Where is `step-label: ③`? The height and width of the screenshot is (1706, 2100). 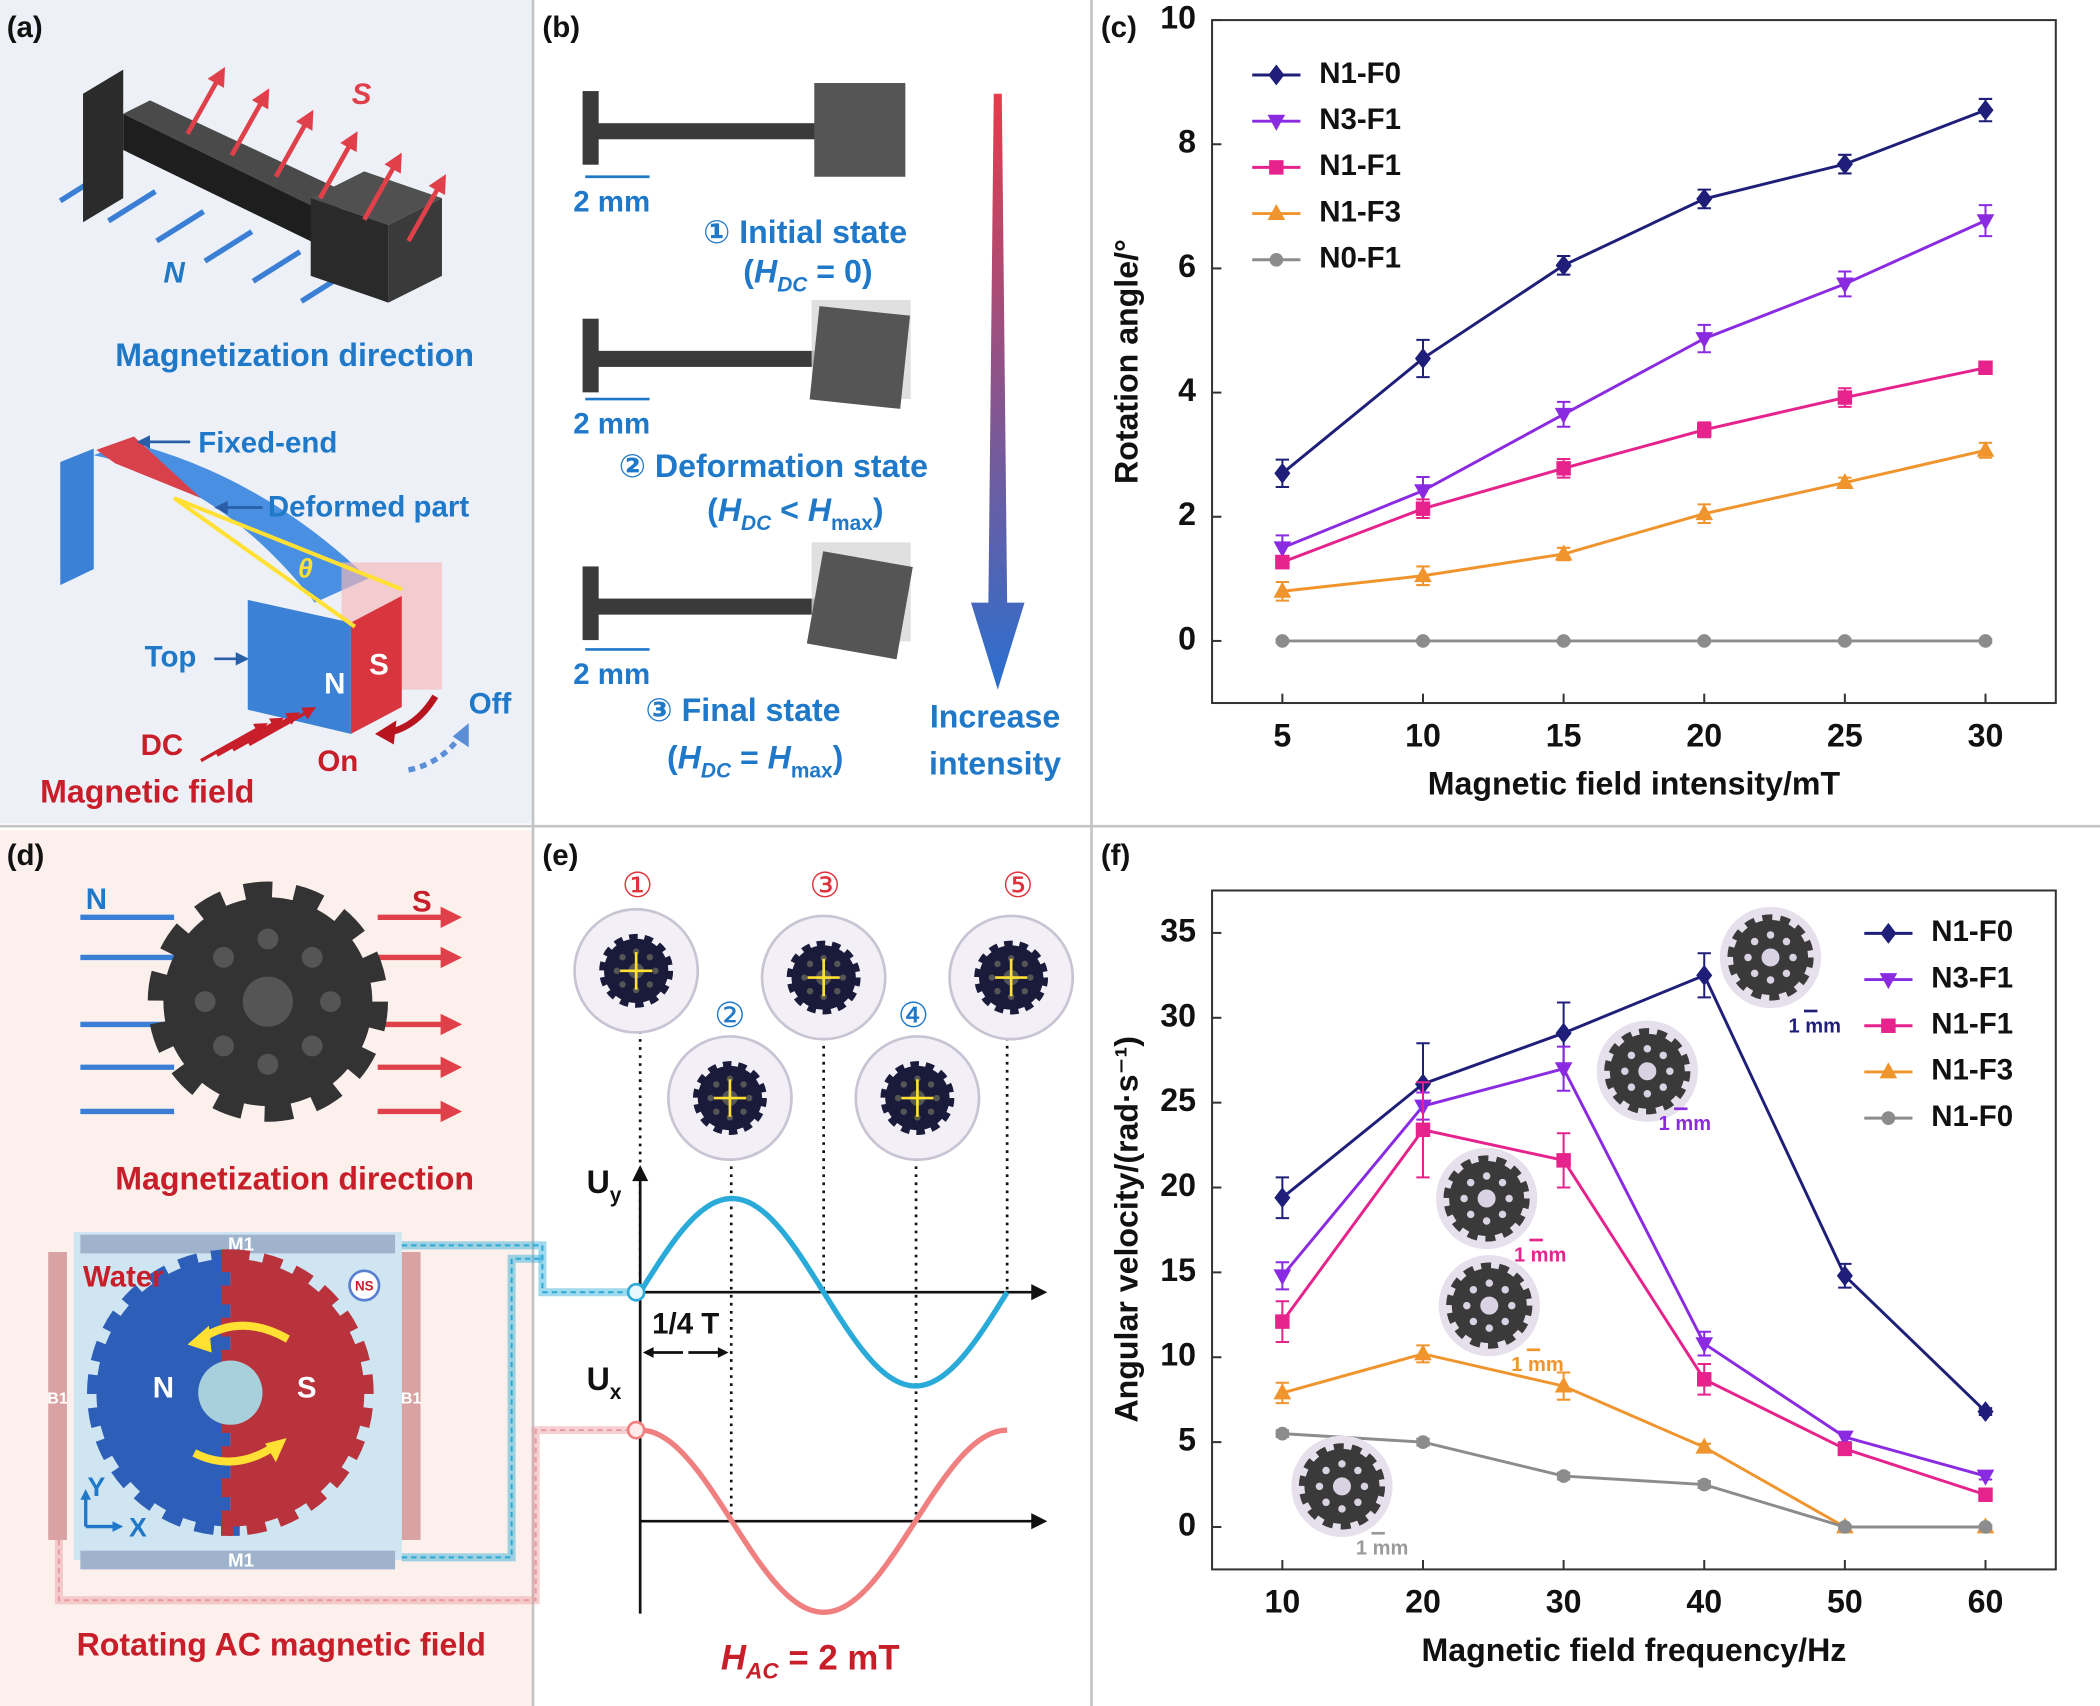 step-label: ③ is located at coordinates (824, 885).